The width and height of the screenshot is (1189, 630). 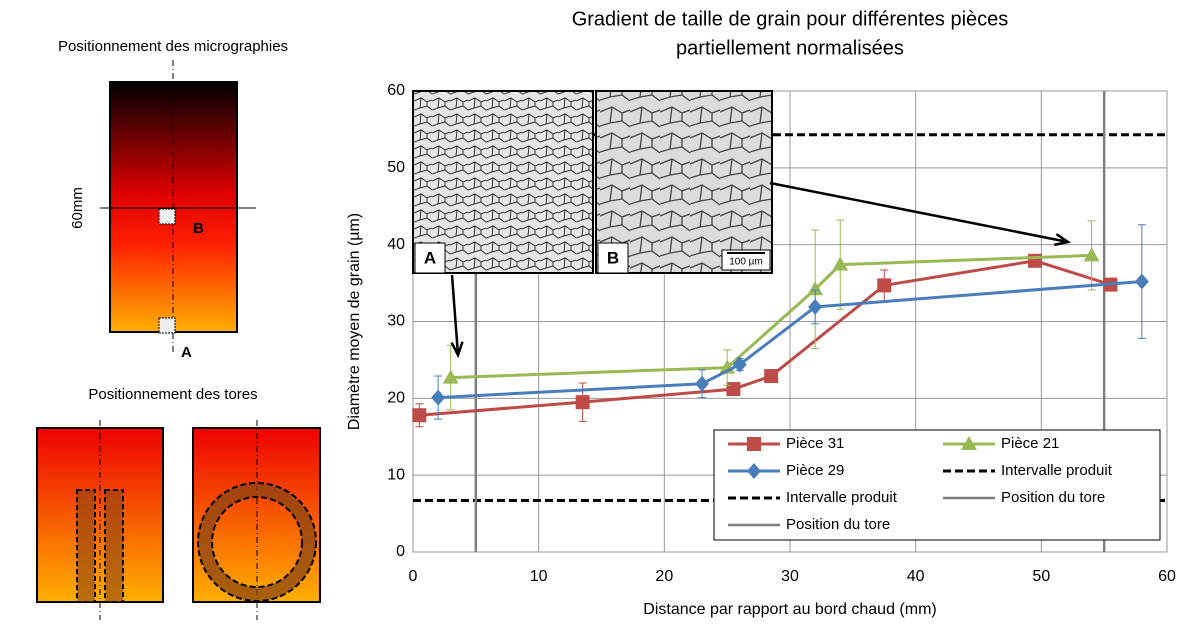 I want to click on micrograph-label: A, so click(x=430, y=257).